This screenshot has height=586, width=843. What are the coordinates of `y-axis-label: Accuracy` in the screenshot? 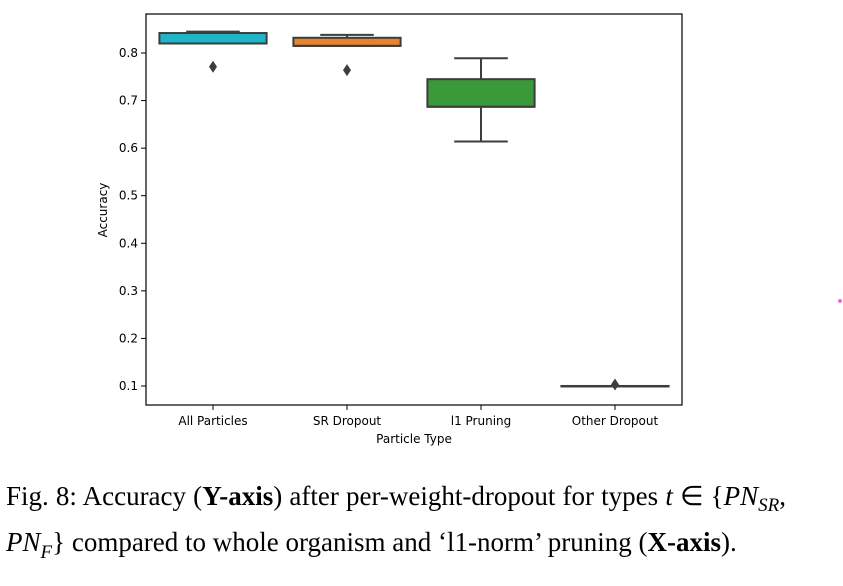 It's located at (103, 210).